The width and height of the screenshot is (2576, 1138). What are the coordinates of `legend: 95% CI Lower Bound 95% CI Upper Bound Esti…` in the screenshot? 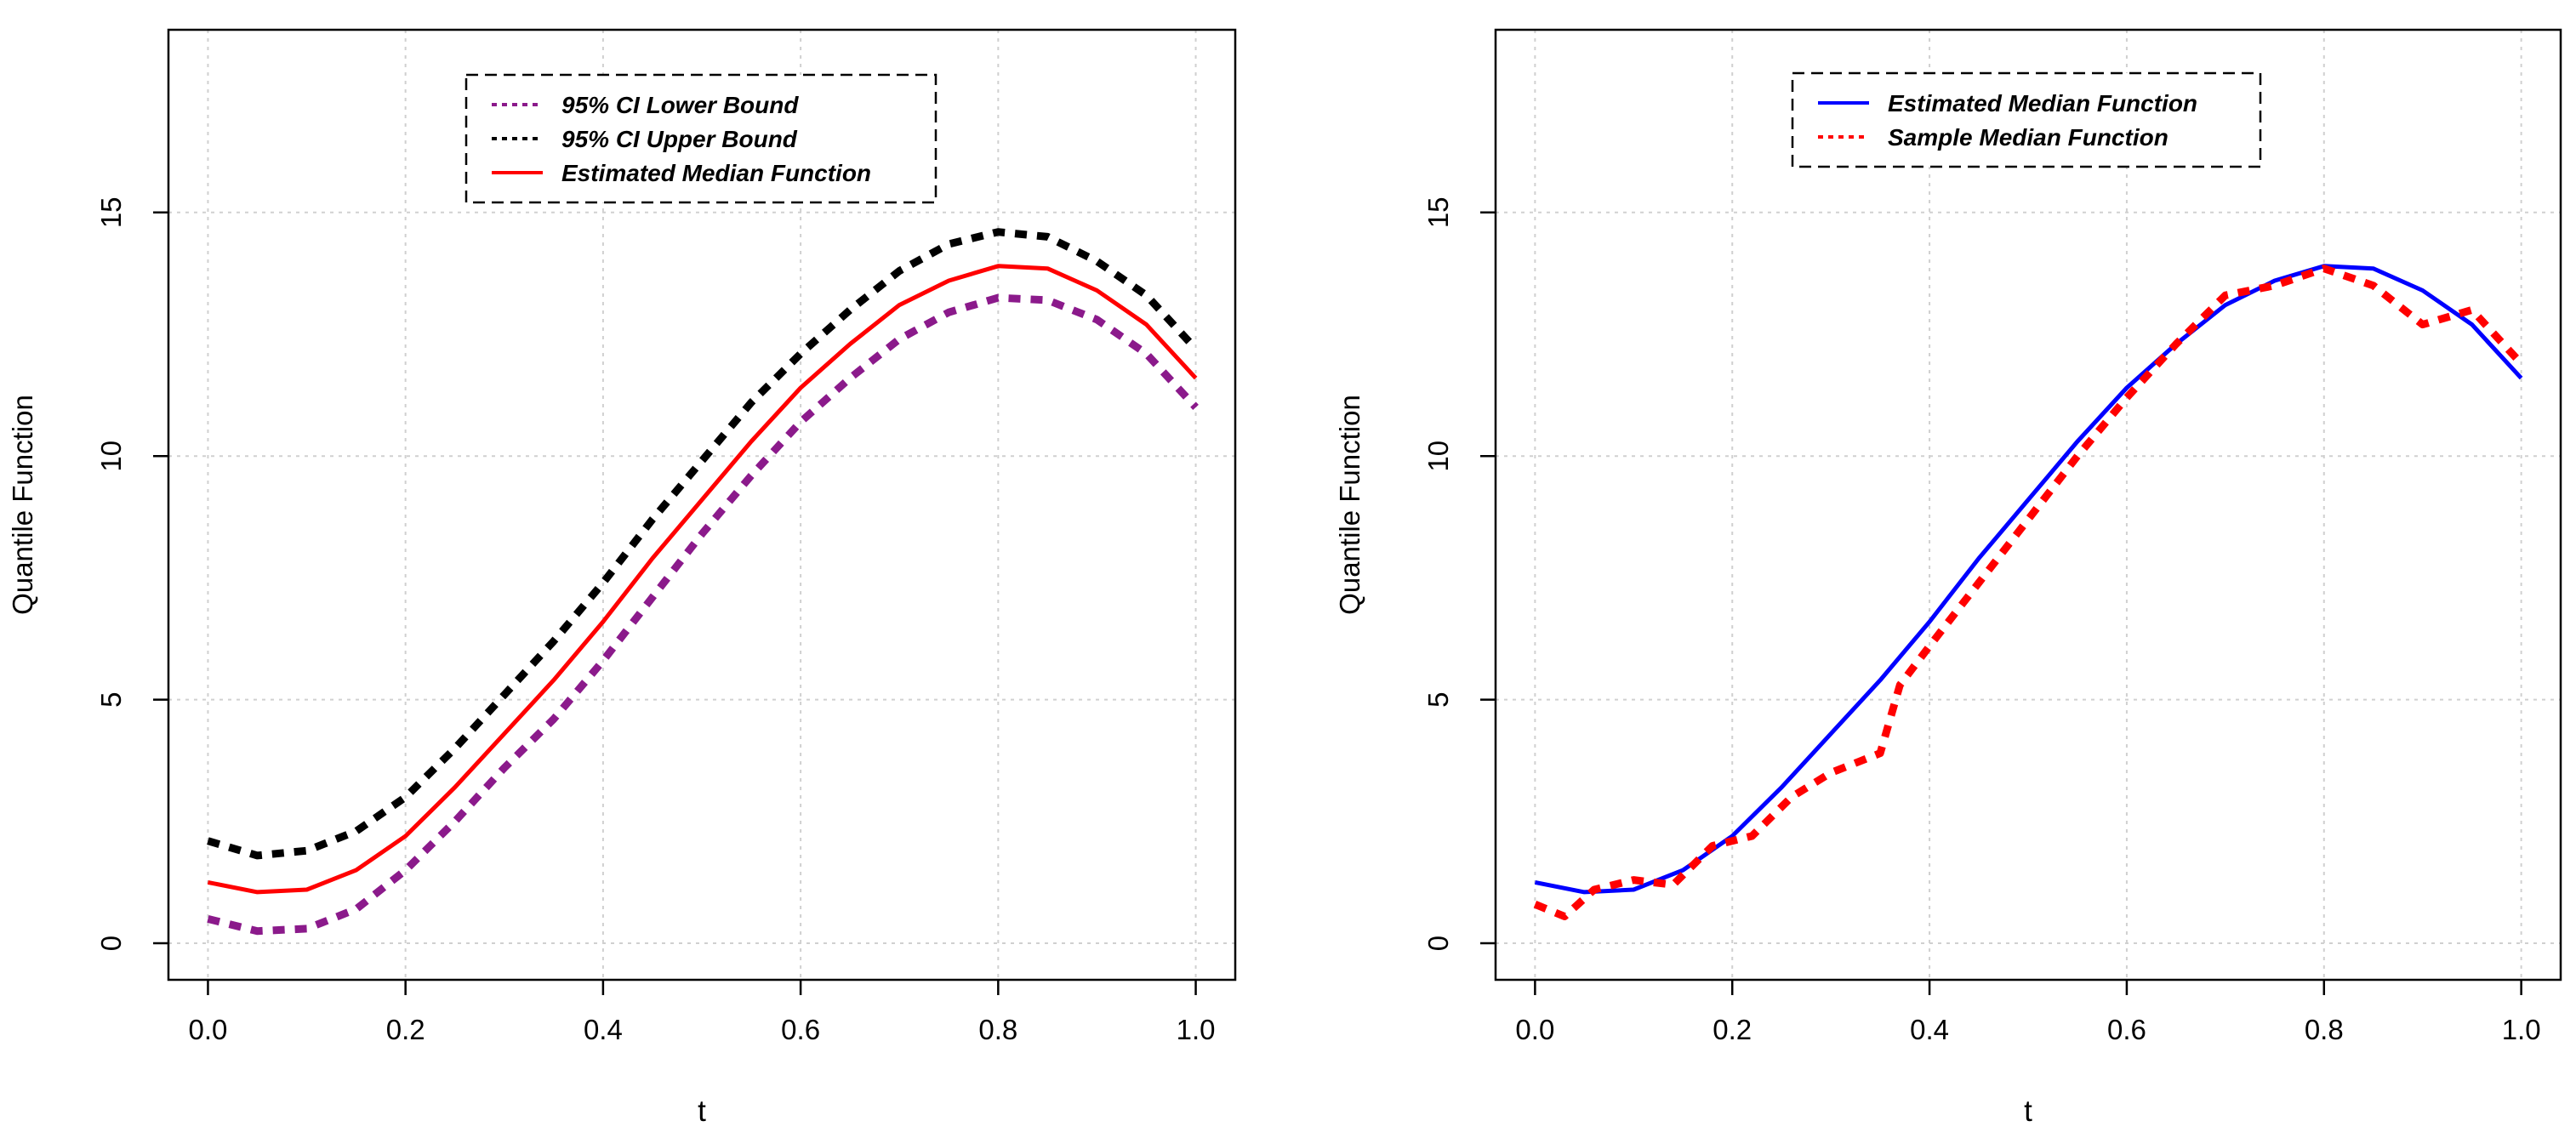 It's located at (701, 138).